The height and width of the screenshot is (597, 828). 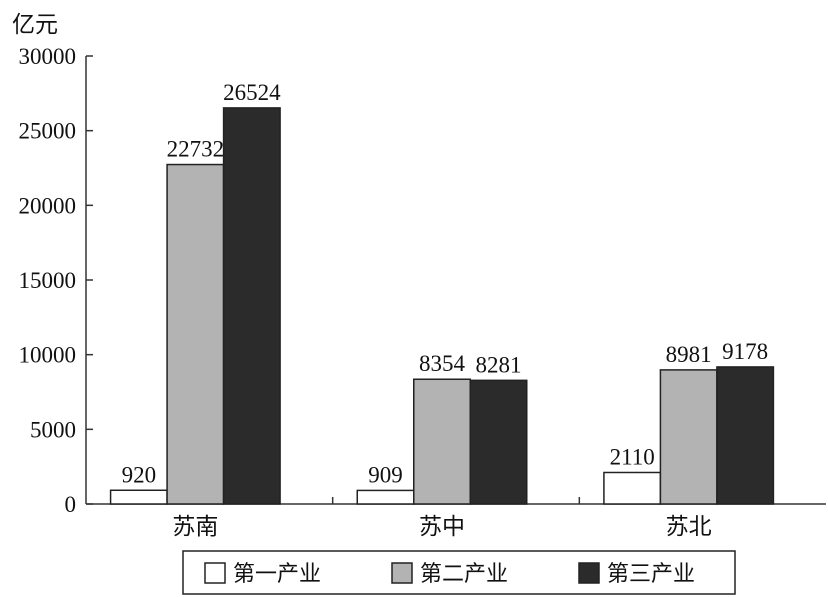 What do you see at coordinates (745, 351) in the screenshot?
I see `bar-value-label: 9178` at bounding box center [745, 351].